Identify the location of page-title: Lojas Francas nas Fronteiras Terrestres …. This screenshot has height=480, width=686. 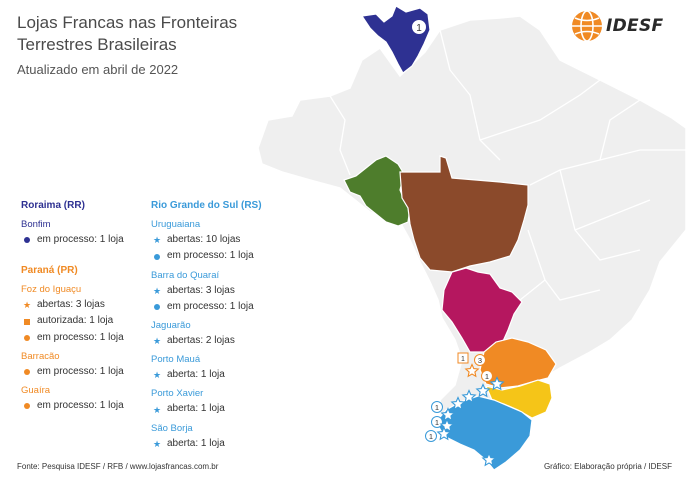
(127, 34).